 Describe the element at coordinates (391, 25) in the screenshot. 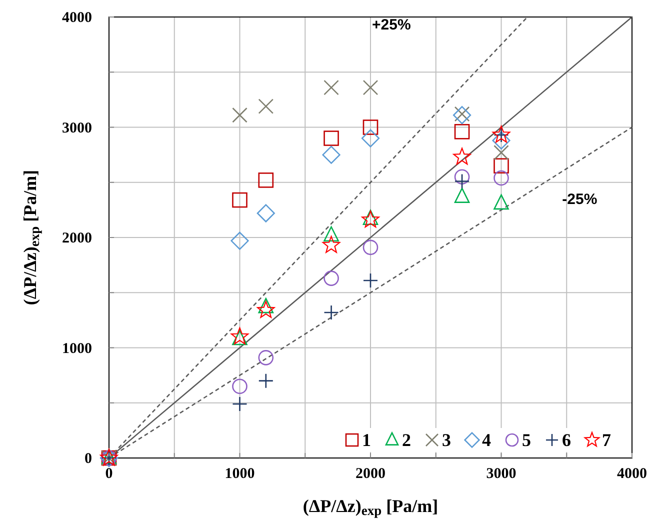

I see `annotation: +25%` at that location.